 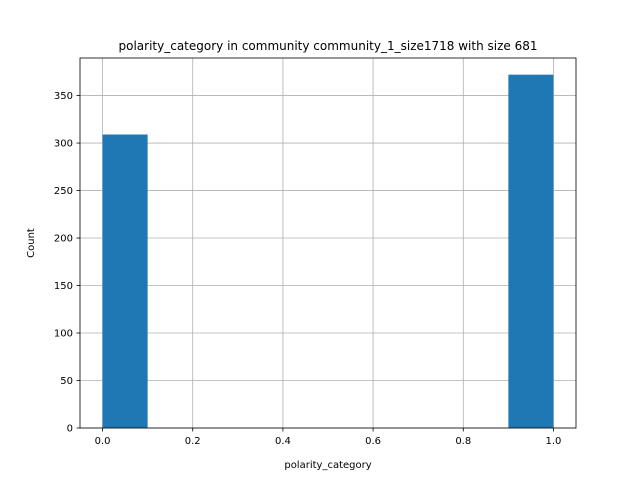 I want to click on x-axis-label: polarity_category, so click(x=327, y=465).